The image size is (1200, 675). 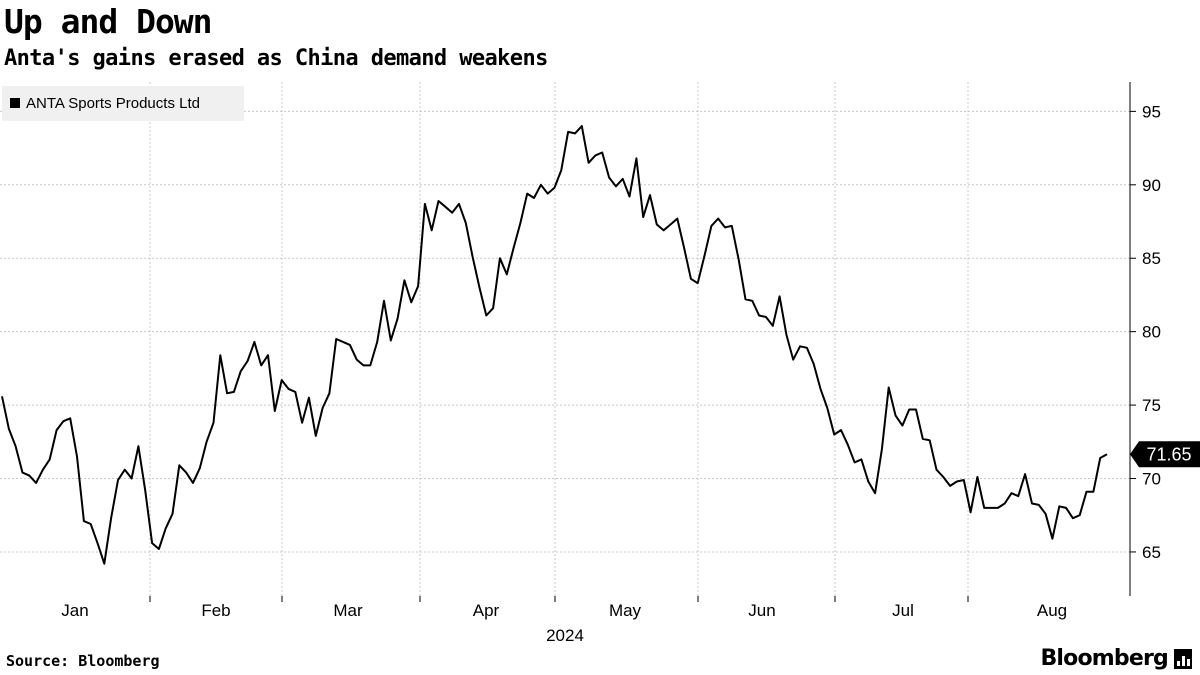 I want to click on x-tick-label-jul: Jul, so click(x=903, y=610).